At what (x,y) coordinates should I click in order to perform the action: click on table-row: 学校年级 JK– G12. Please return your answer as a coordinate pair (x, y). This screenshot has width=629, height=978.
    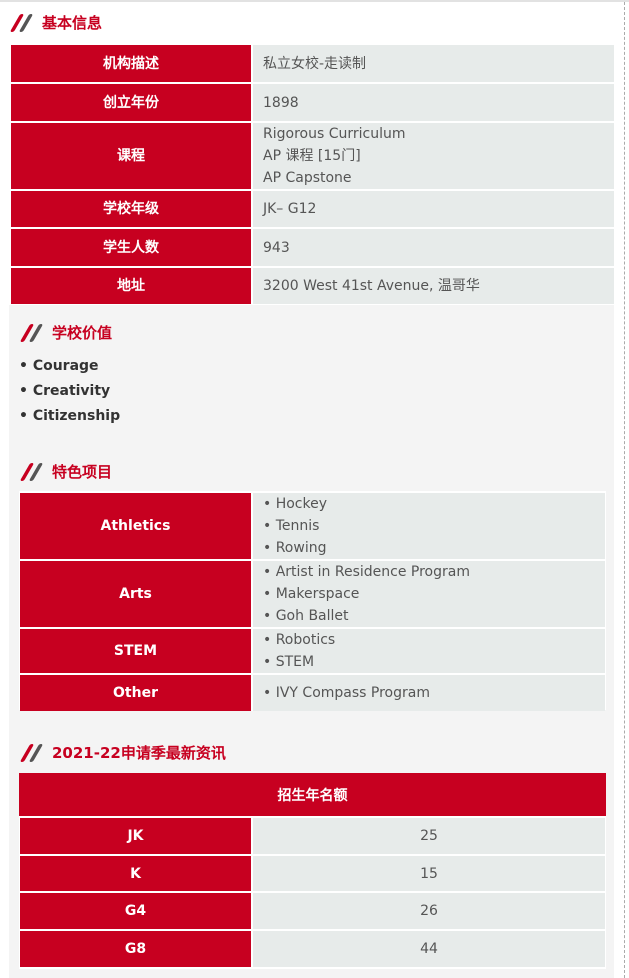
    Looking at the image, I should click on (312, 209).